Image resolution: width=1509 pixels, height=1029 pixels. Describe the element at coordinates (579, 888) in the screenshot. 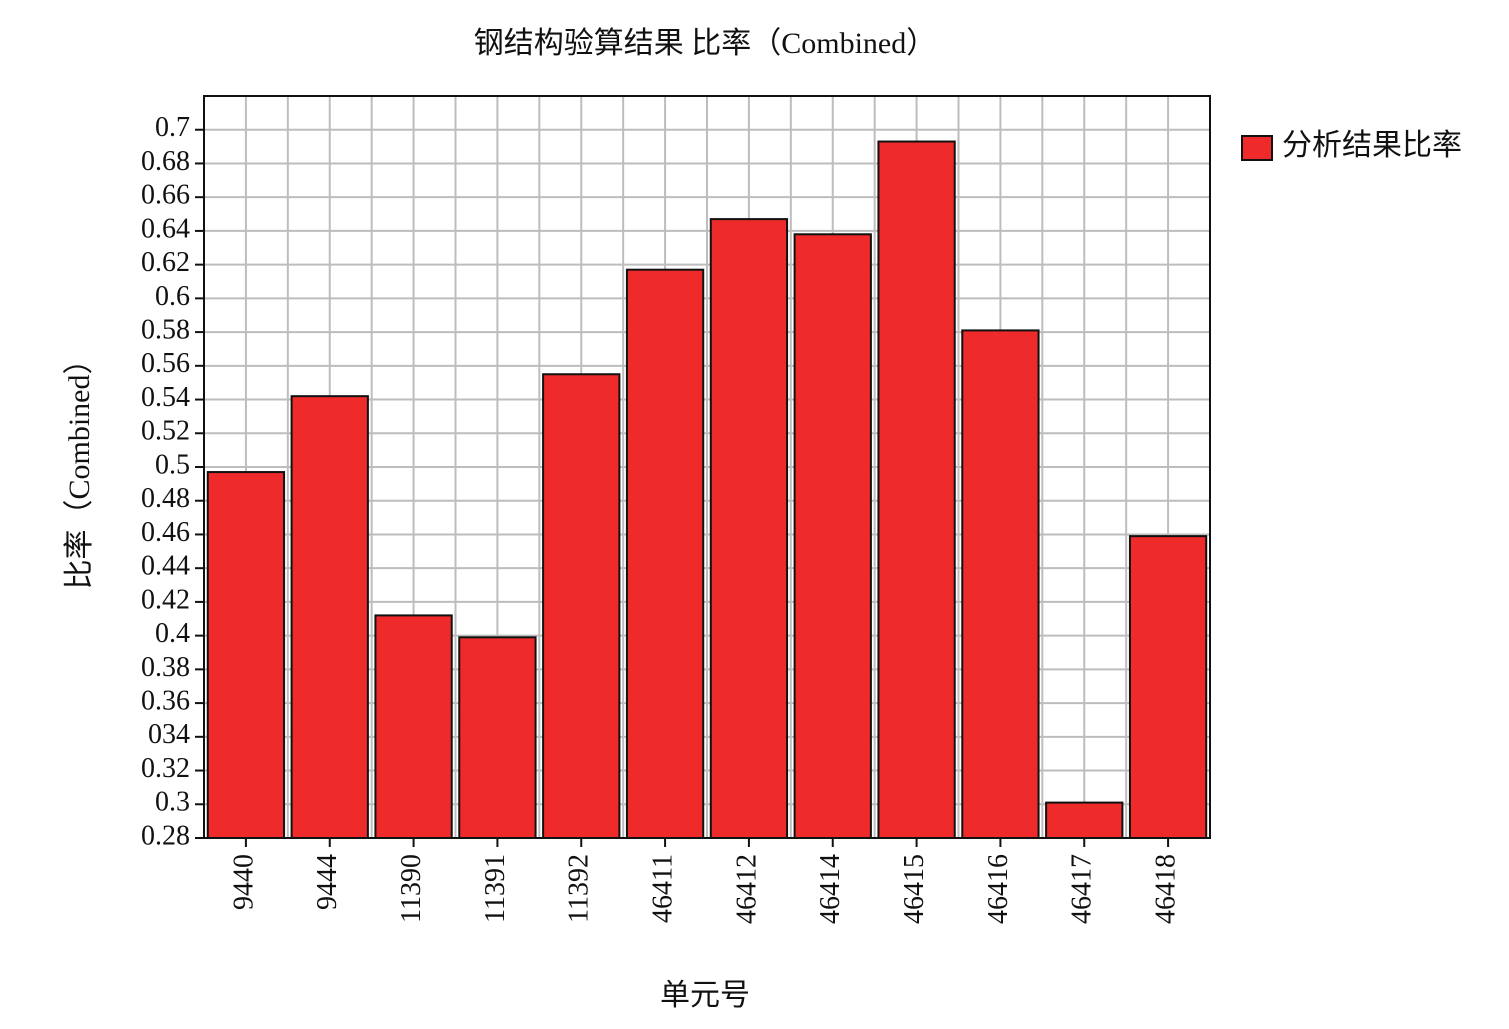

I see `x-tick-label: 11392` at that location.